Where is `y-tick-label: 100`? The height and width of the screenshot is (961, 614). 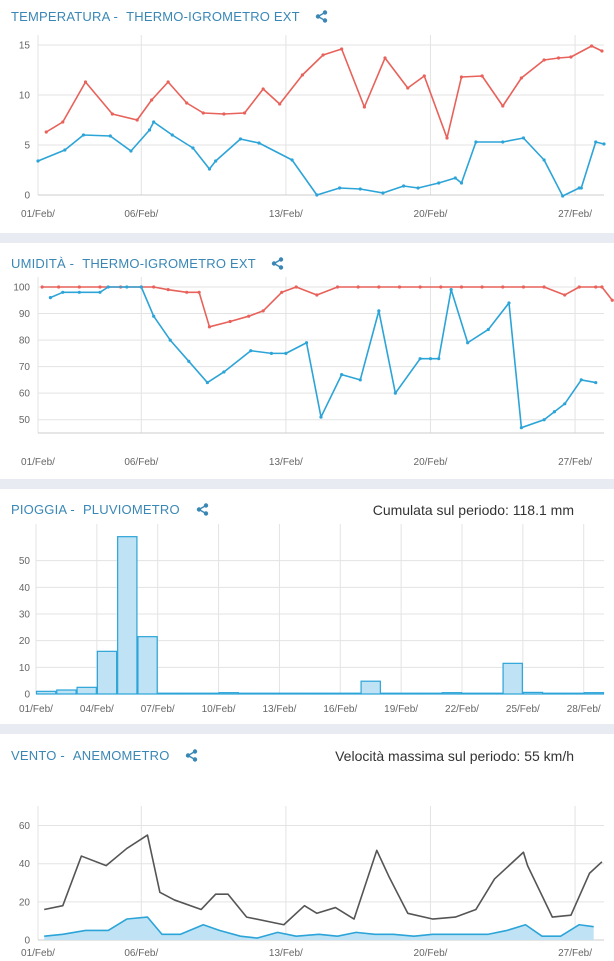 y-tick-label: 100 is located at coordinates (21, 288).